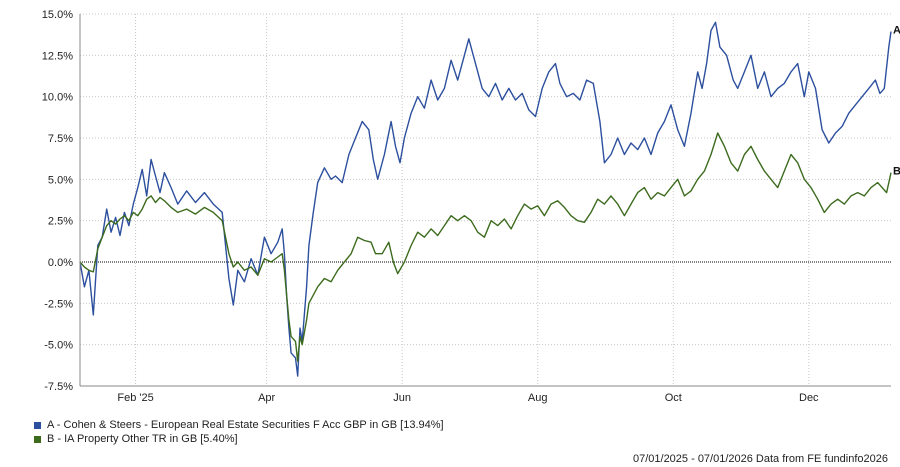 The width and height of the screenshot is (900, 467). I want to click on series-end-label-b: B, so click(896, 172).